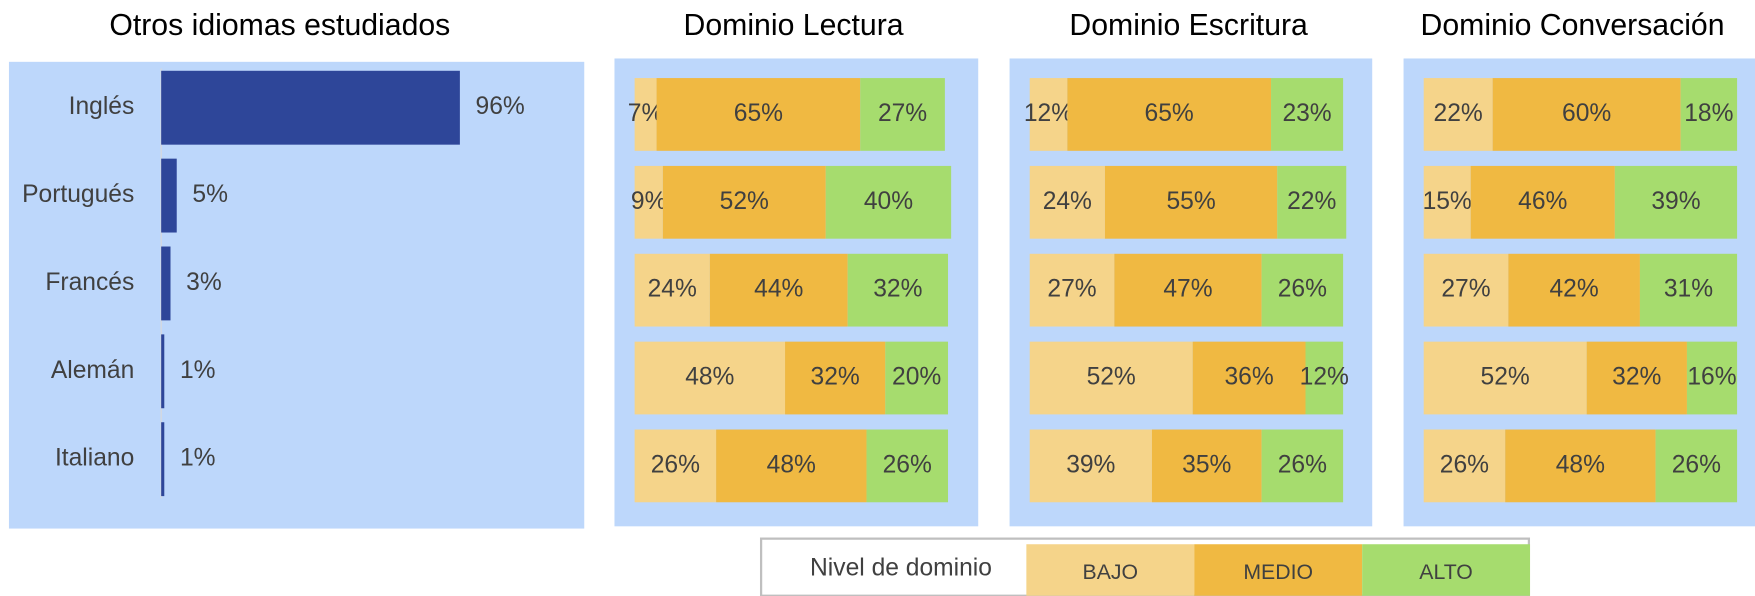 The width and height of the screenshot is (1755, 596). I want to click on category-label: Italiano, so click(94, 458).